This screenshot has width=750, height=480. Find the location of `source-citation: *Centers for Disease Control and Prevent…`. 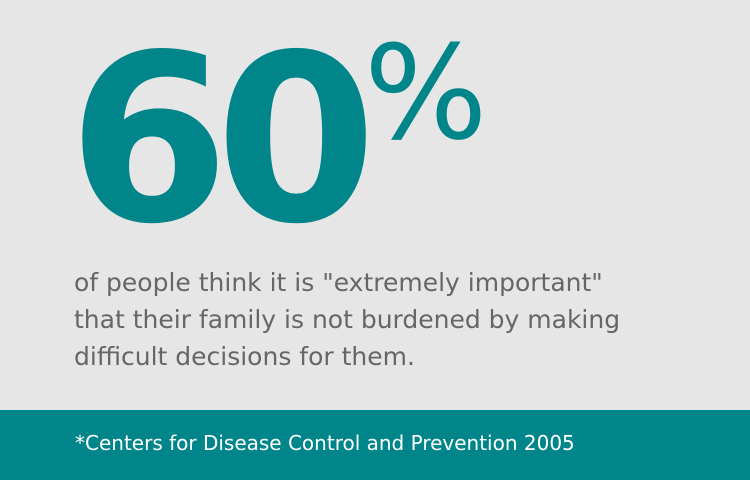

source-citation: *Centers for Disease Control and Prevent… is located at coordinates (325, 443).